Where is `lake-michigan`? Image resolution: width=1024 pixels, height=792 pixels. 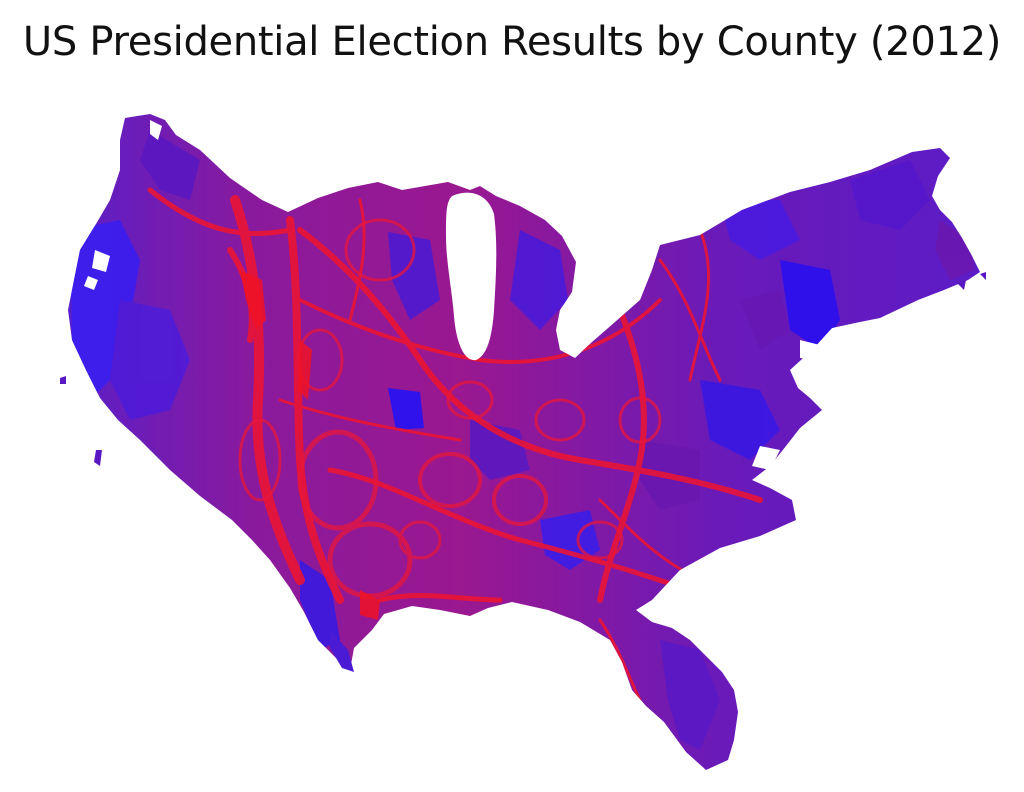
lake-michigan is located at coordinates (471, 276).